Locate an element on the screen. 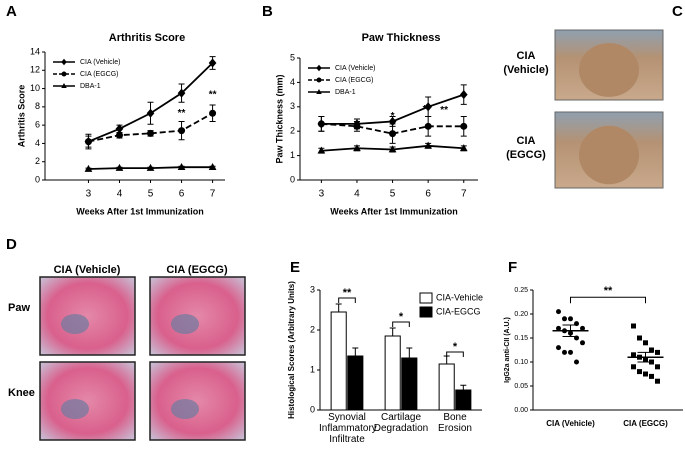 This screenshot has height=455, width=685. column-label: CIA (Vehicle) is located at coordinates (87, 270).